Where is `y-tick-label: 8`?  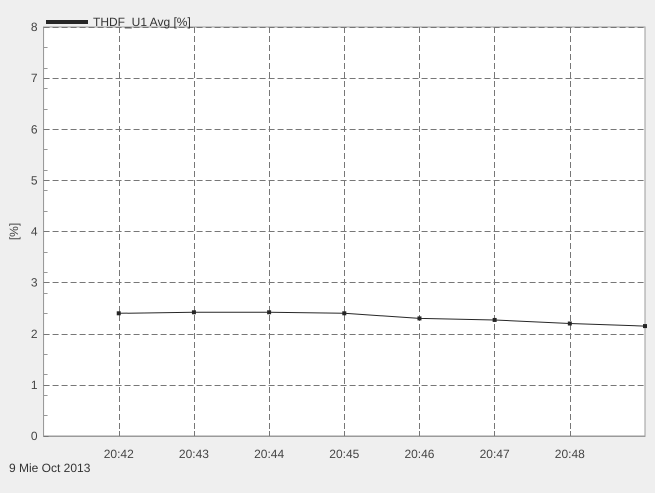 y-tick-label: 8 is located at coordinates (34, 27).